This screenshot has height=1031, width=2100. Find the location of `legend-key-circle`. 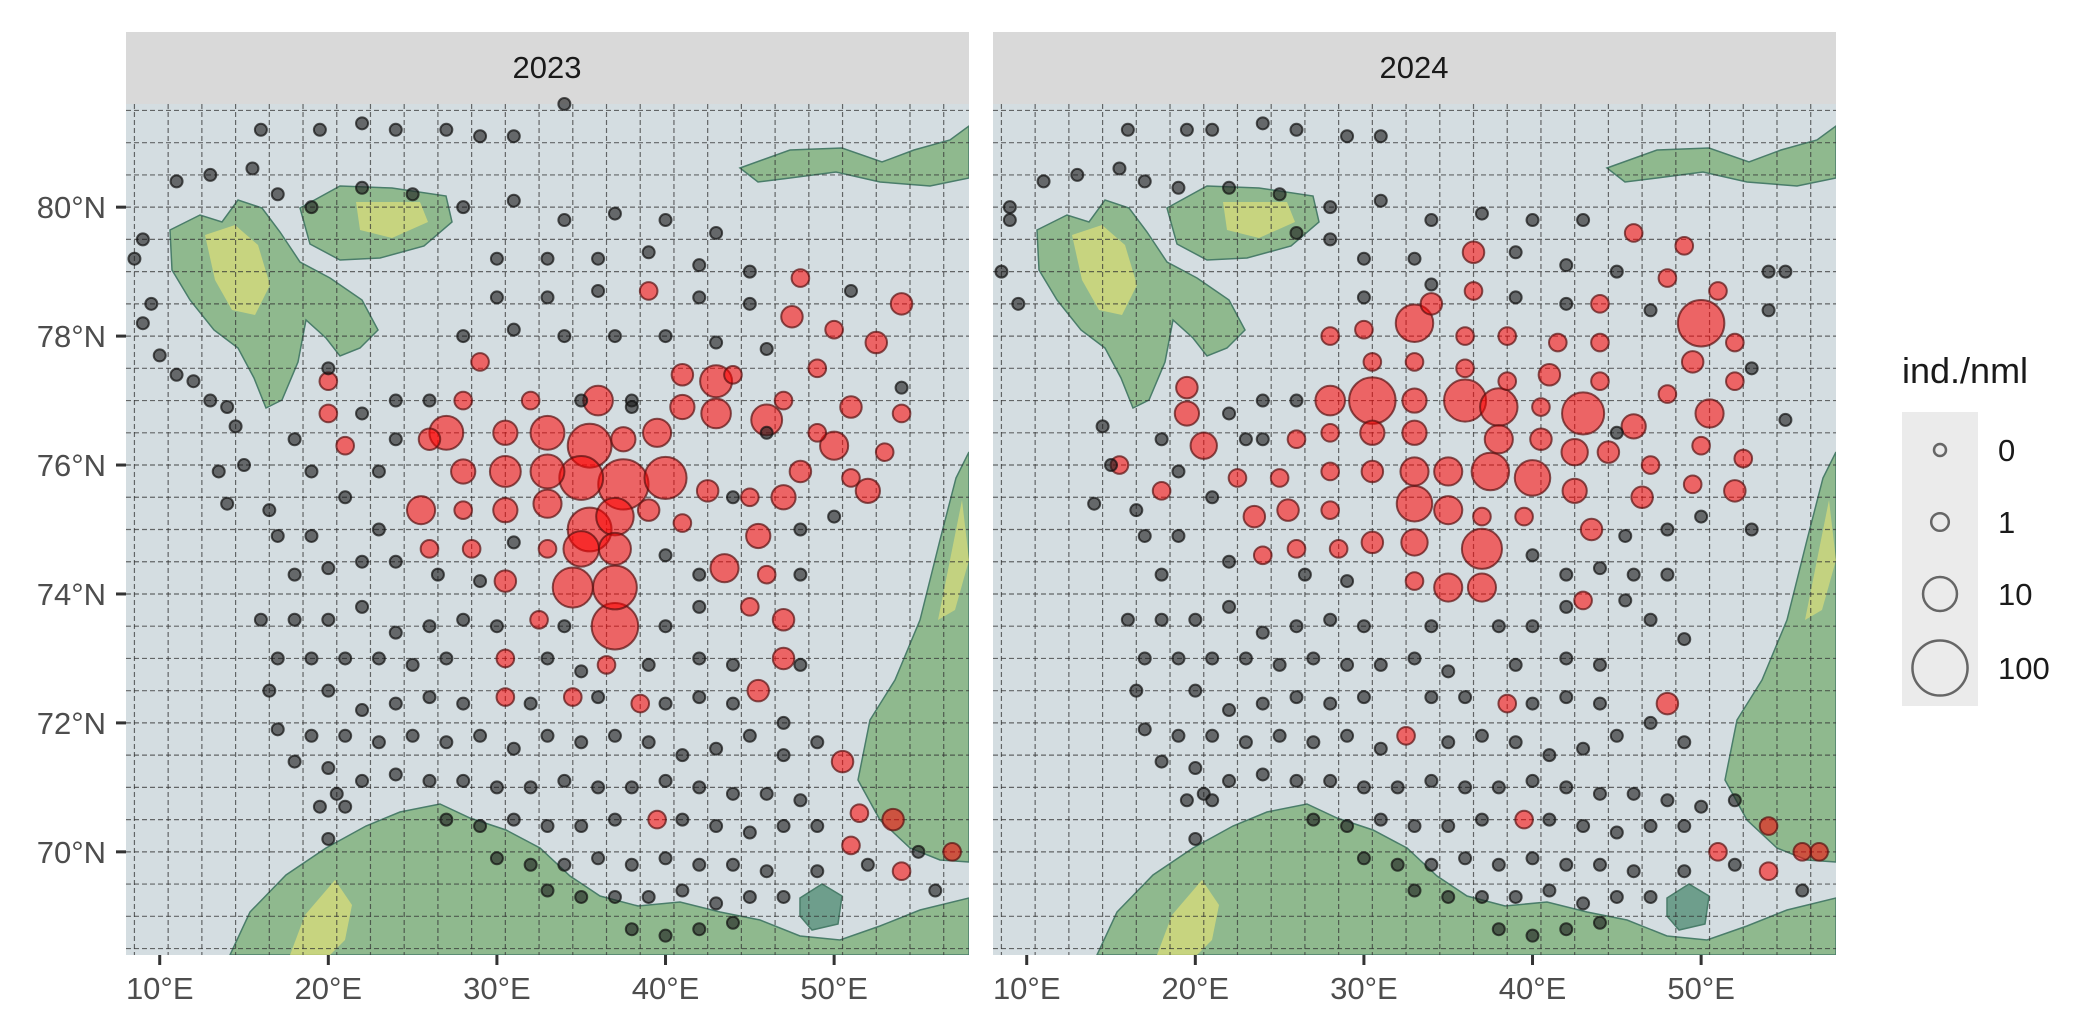

legend-key-circle is located at coordinates (1940, 668).